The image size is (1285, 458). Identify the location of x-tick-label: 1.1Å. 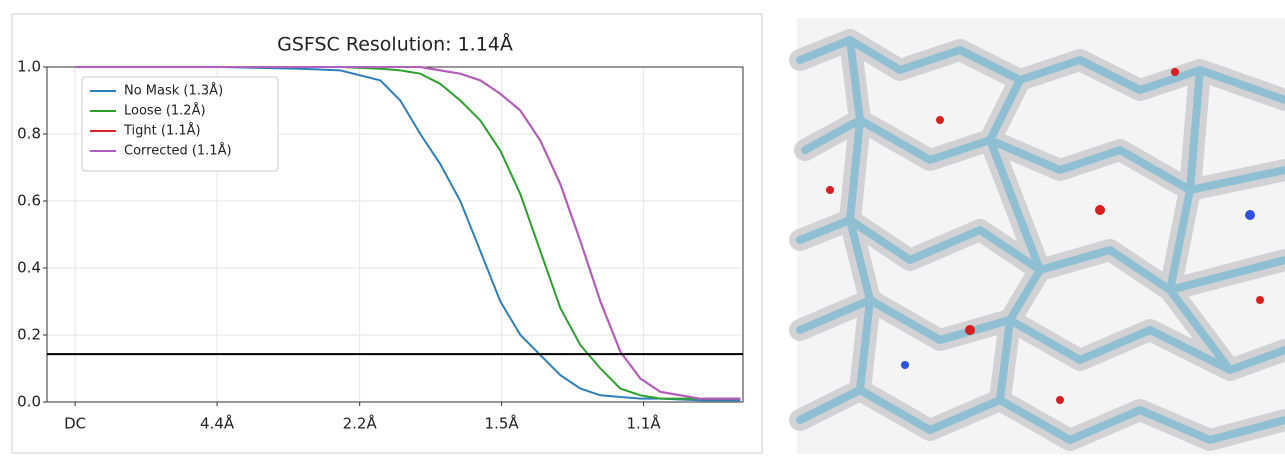
(644, 423).